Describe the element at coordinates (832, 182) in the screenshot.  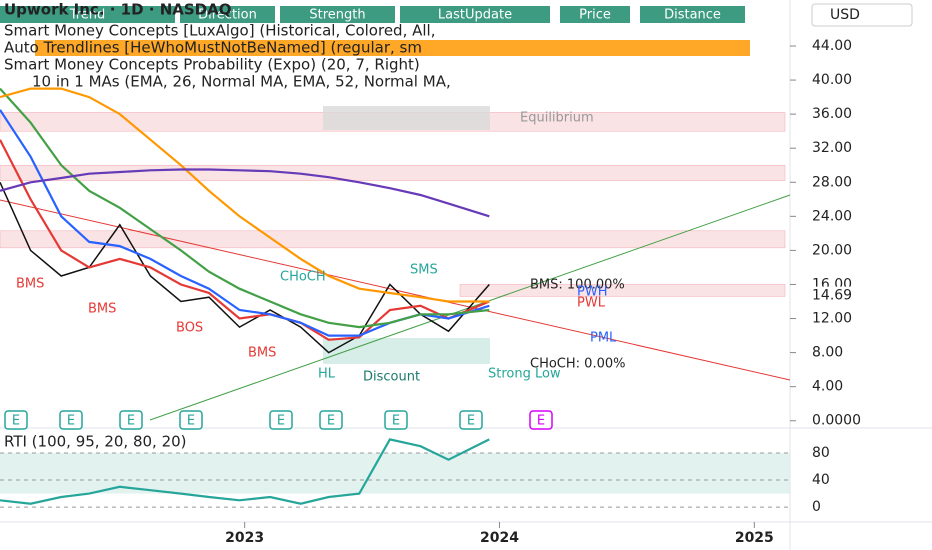
I see `y-tick-label: 28.00` at that location.